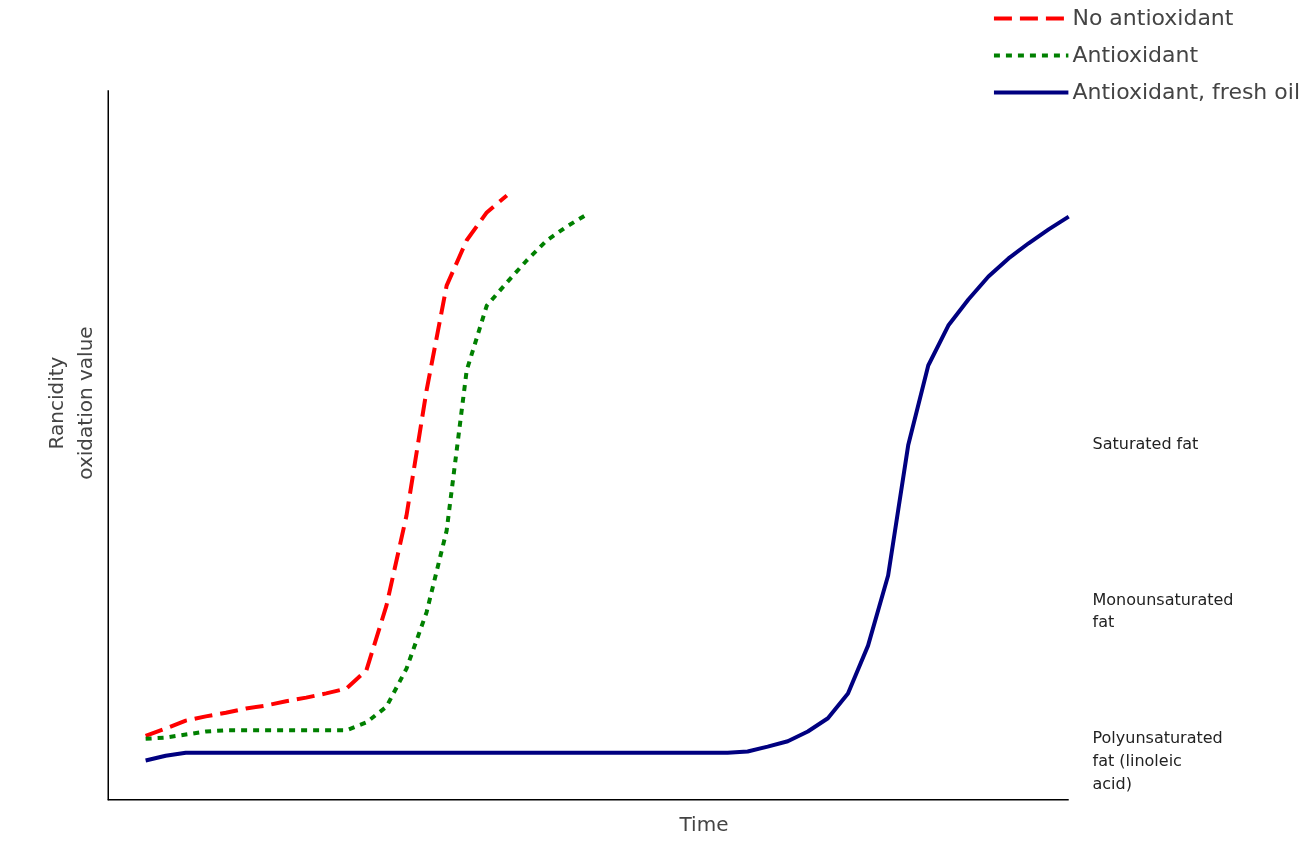  What do you see at coordinates (703, 823) in the screenshot?
I see `x-axis-title: Time` at bounding box center [703, 823].